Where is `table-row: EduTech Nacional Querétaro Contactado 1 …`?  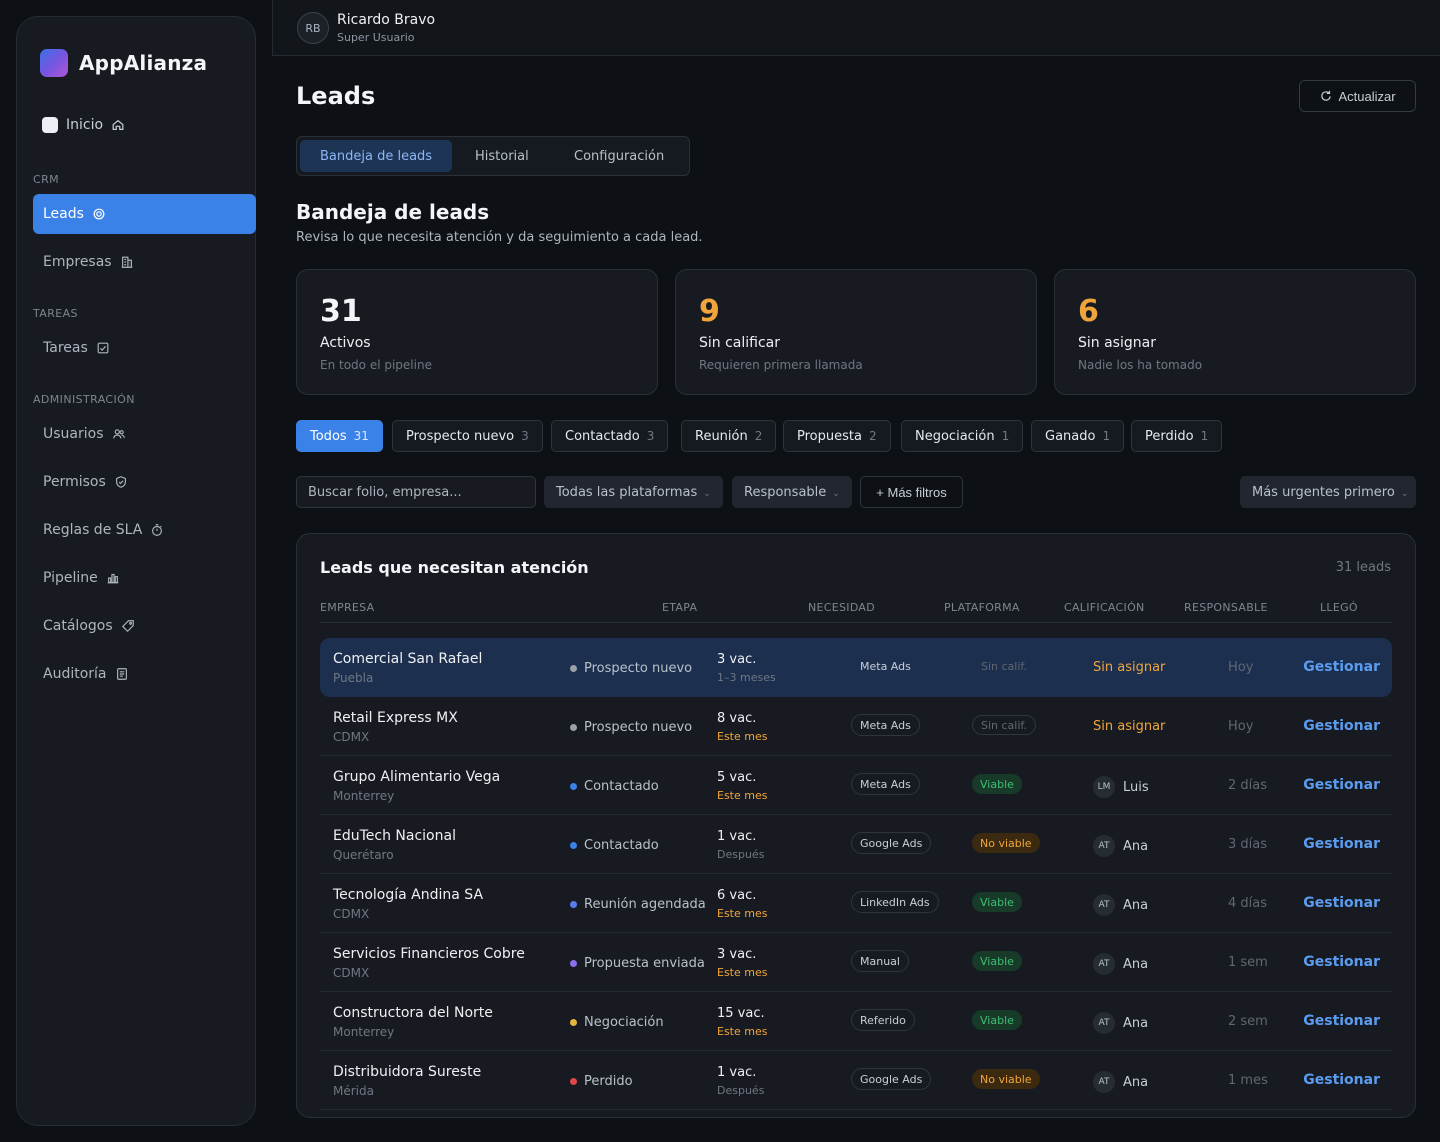 table-row: EduTech Nacional Querétaro Contactado 1 … is located at coordinates (856, 844).